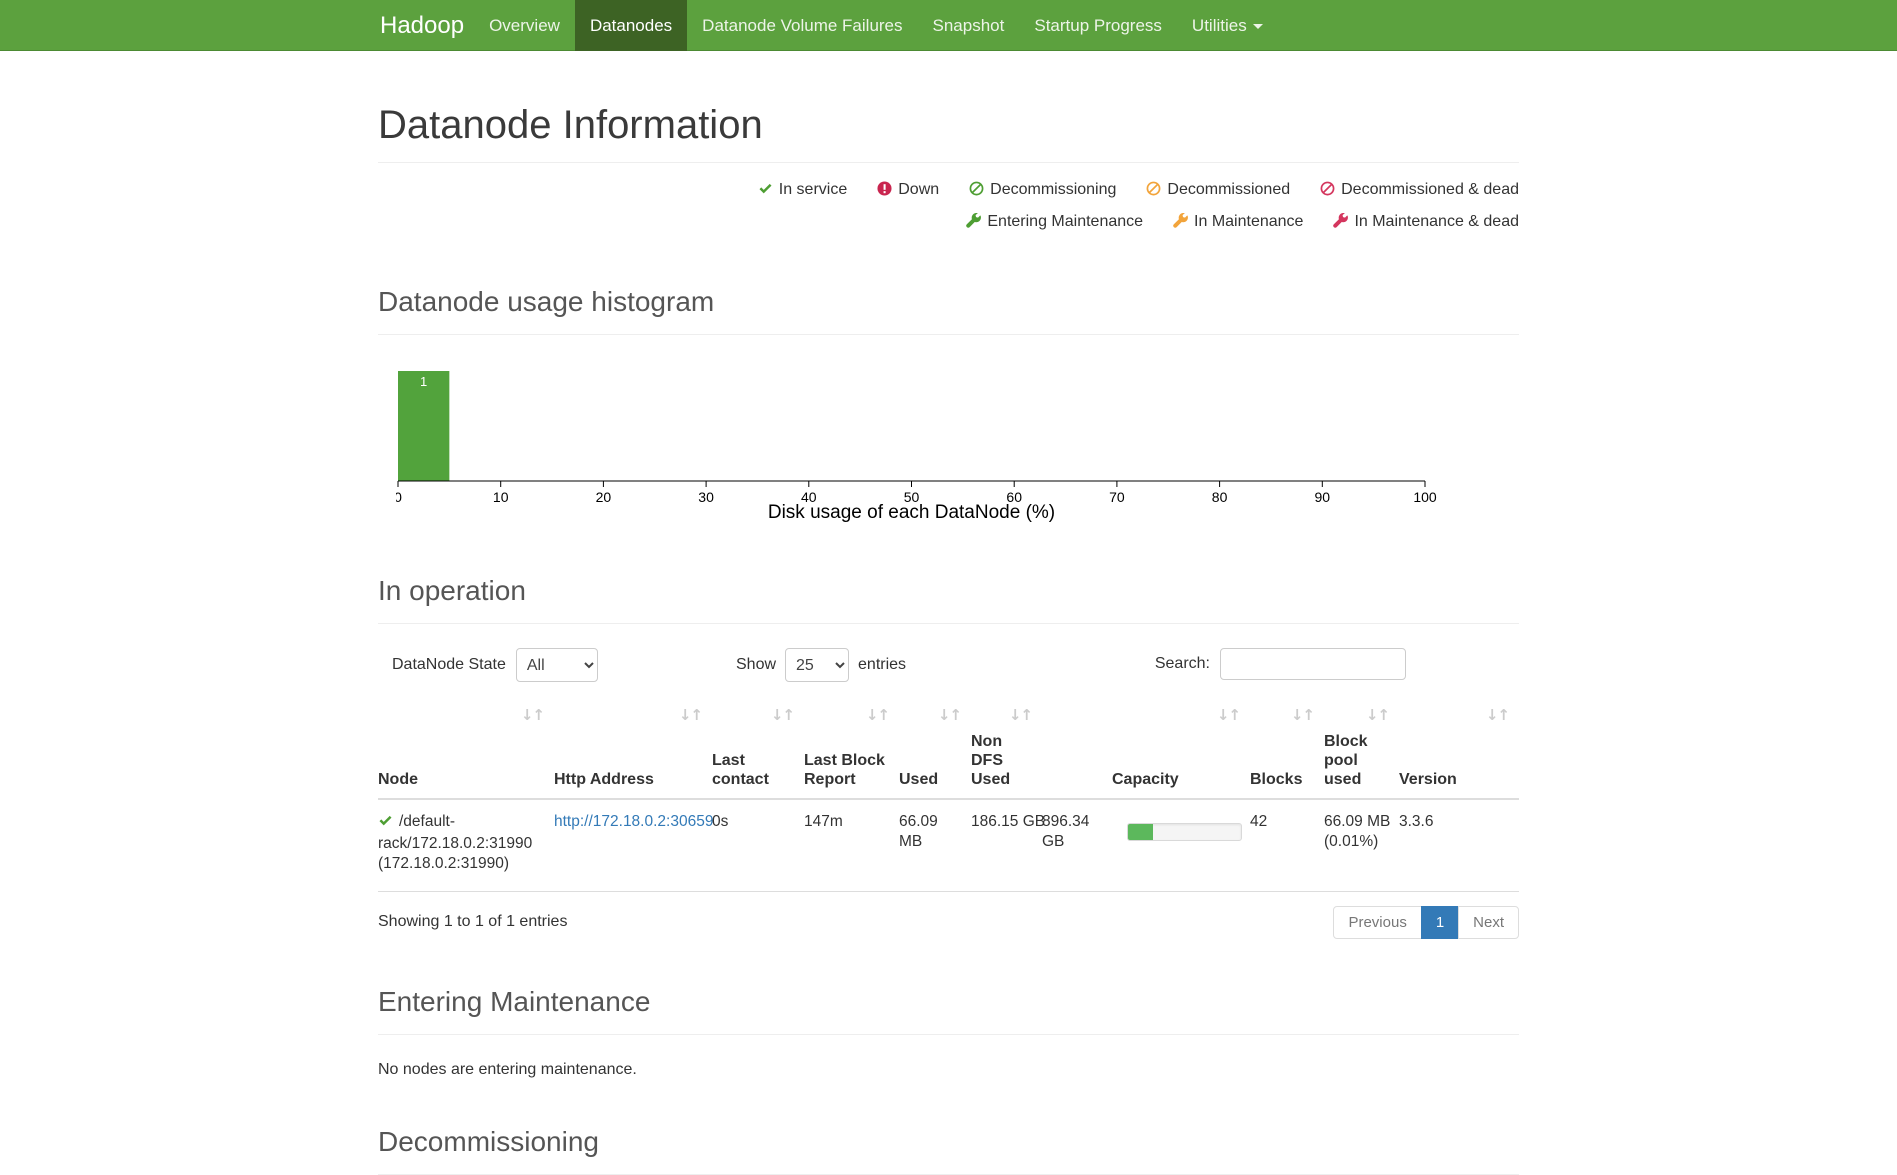  I want to click on page-length-select: 25, so click(817, 665).